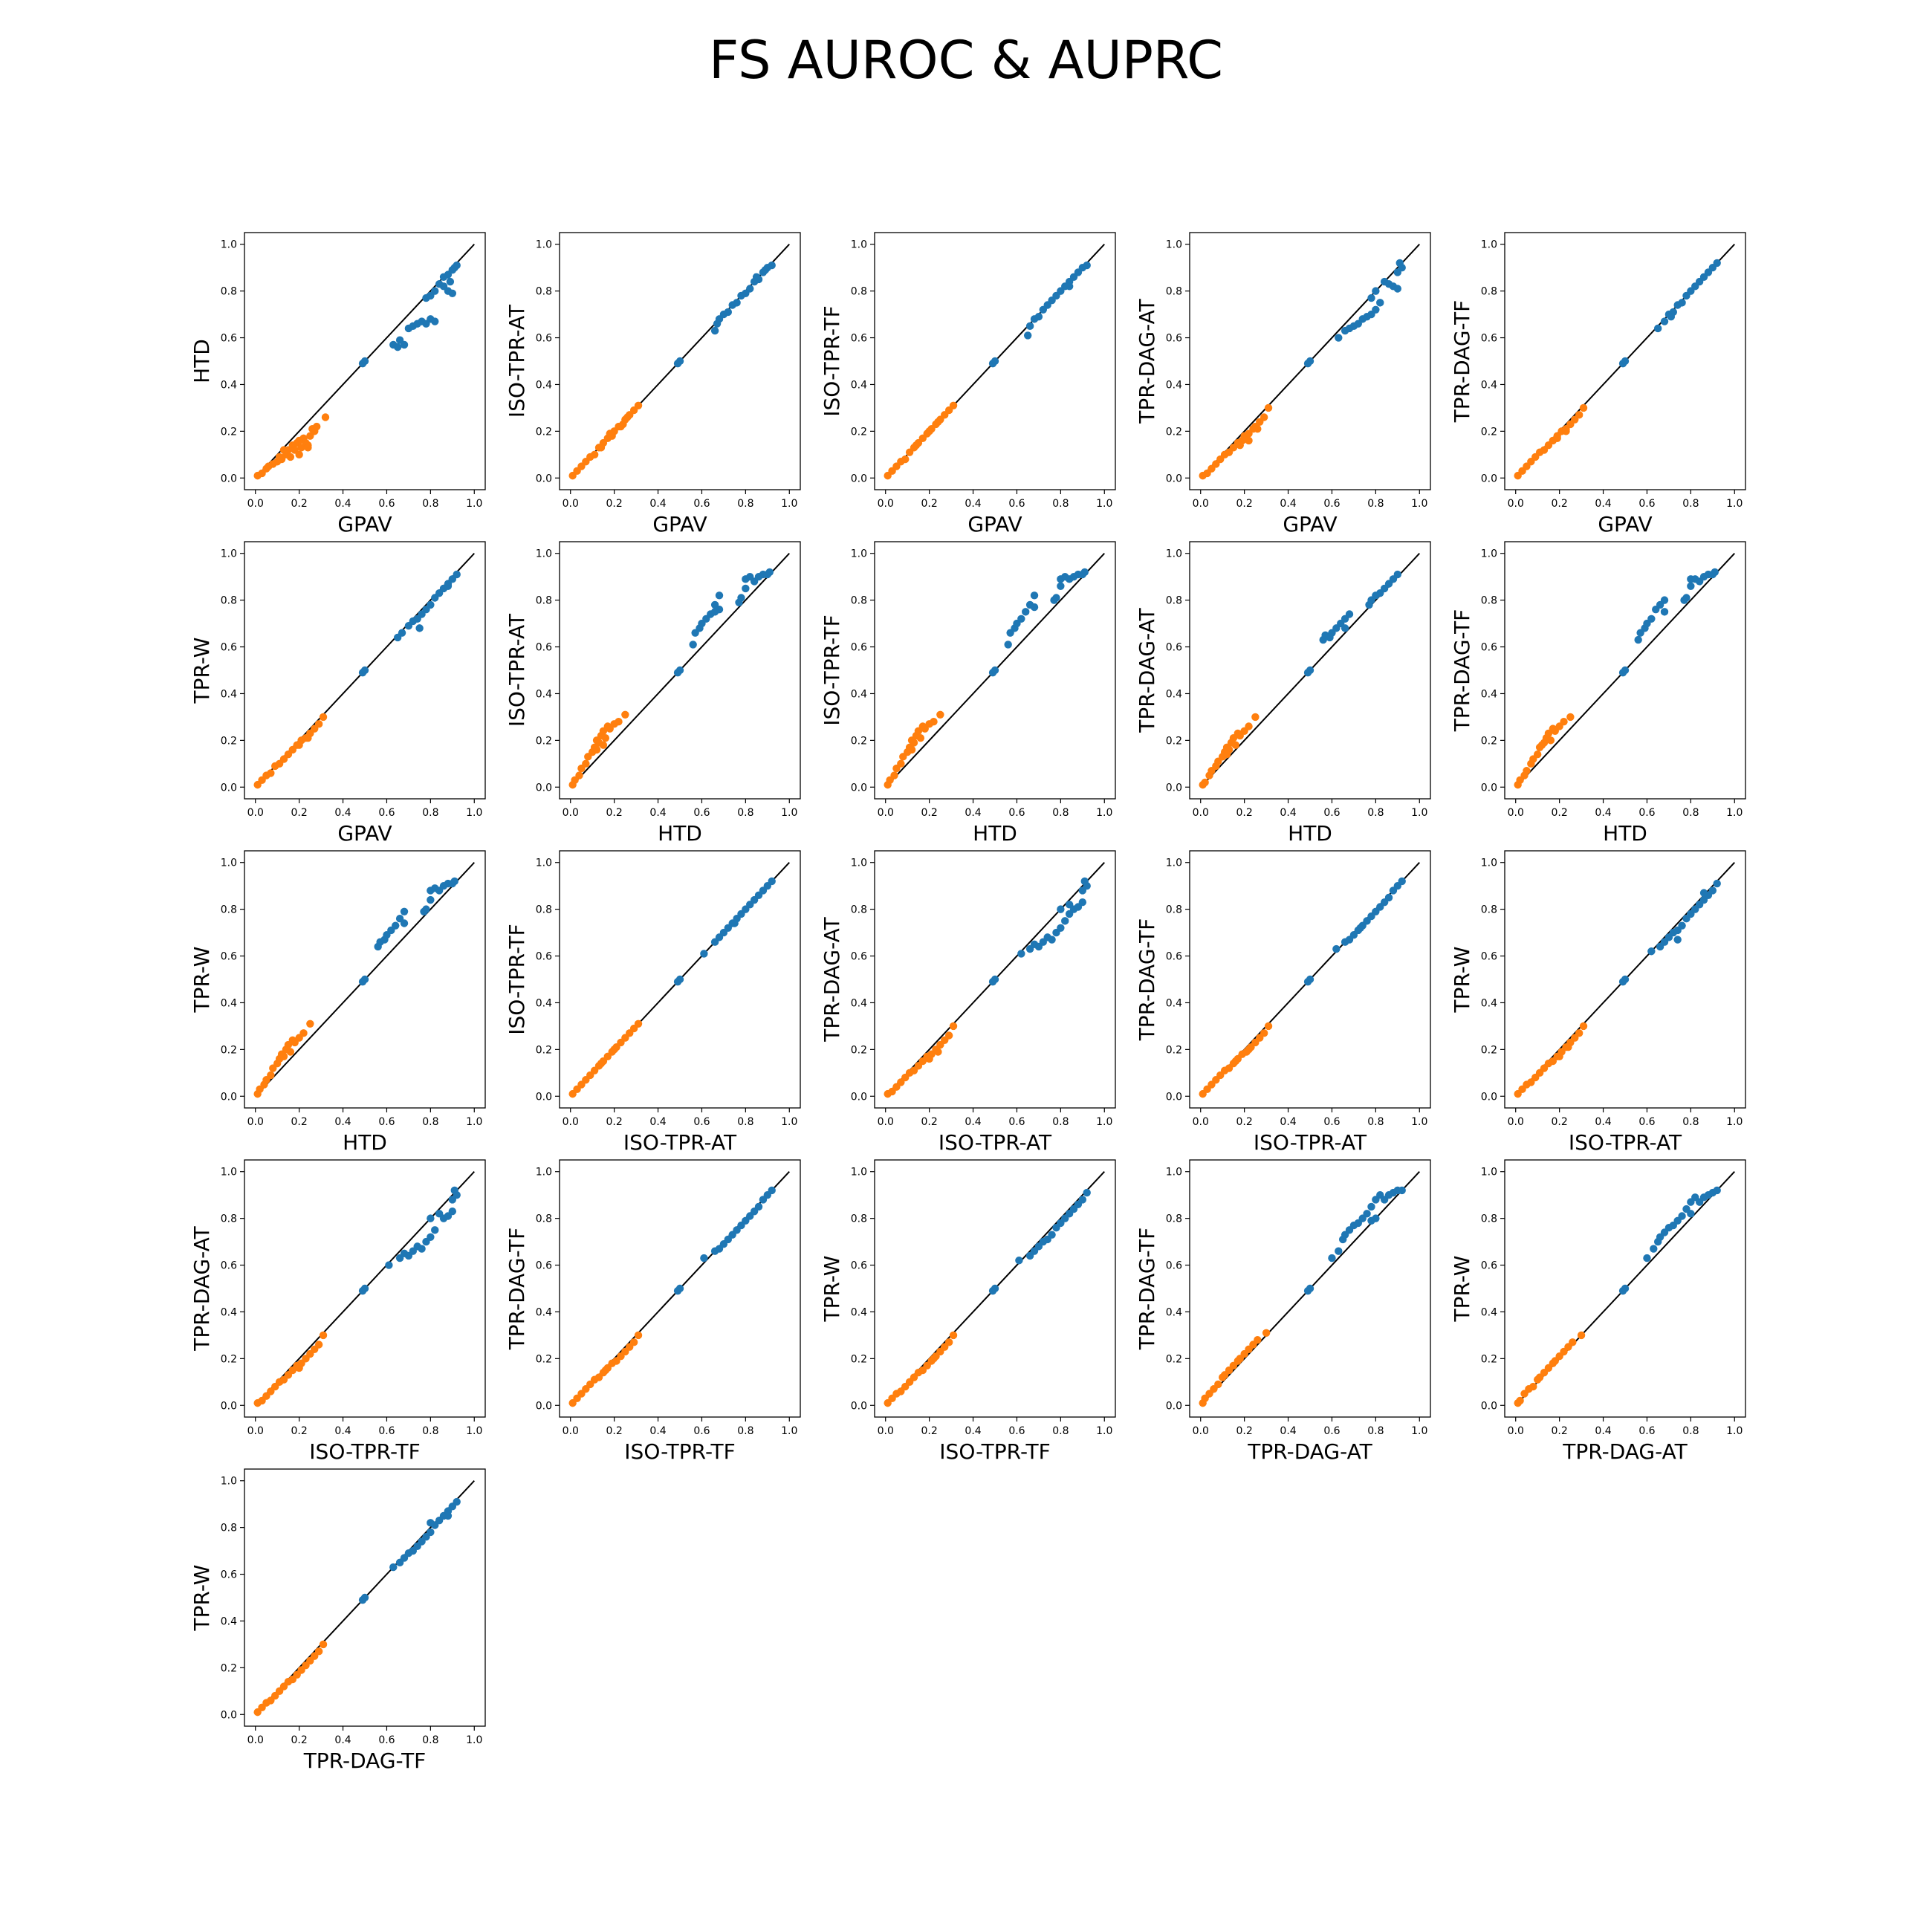 The image size is (1932, 1932). I want to click on y-axis-label: TPR-DAG-AT, so click(1147, 361).